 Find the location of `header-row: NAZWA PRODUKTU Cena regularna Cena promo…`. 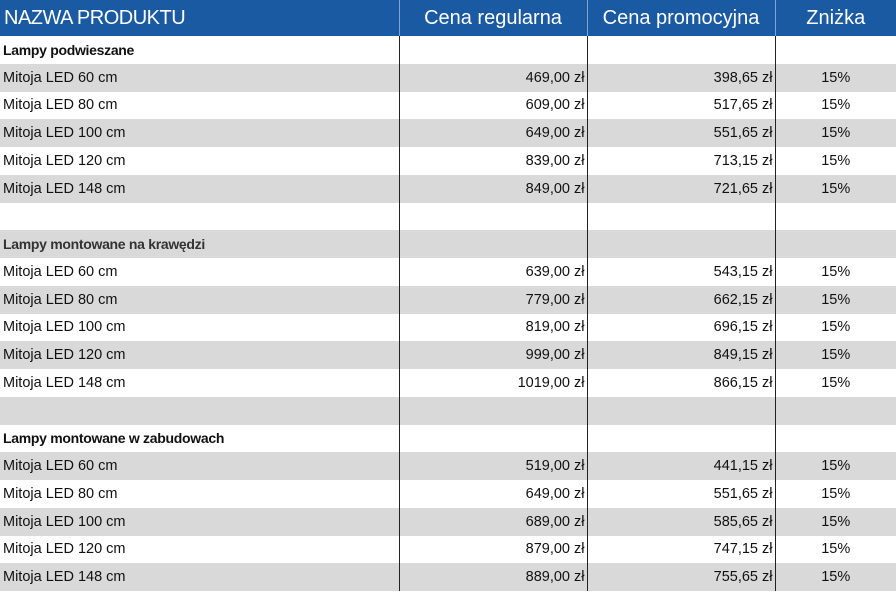

header-row: NAZWA PRODUKTU Cena regularna Cena promo… is located at coordinates (448, 18).